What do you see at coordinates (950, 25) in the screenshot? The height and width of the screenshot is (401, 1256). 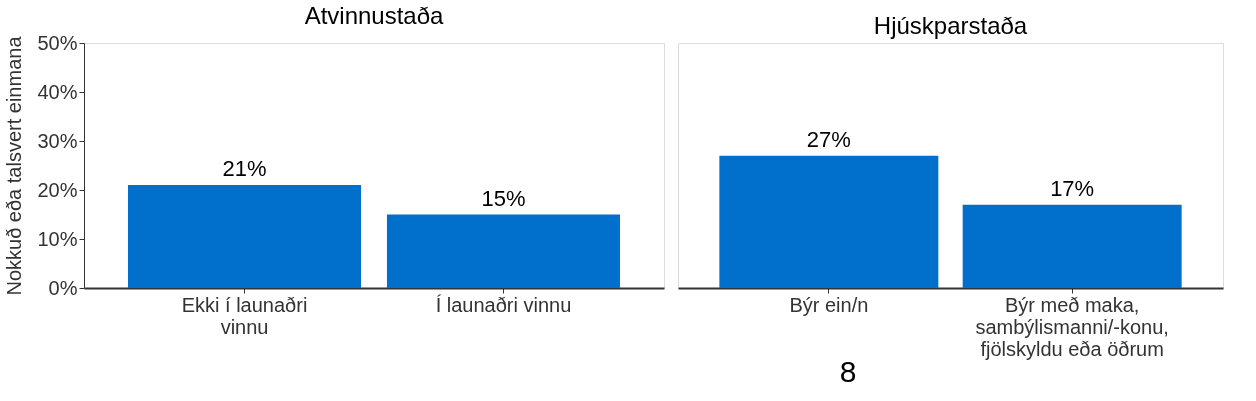 I see `chart-title: Hjúskparstaða` at bounding box center [950, 25].